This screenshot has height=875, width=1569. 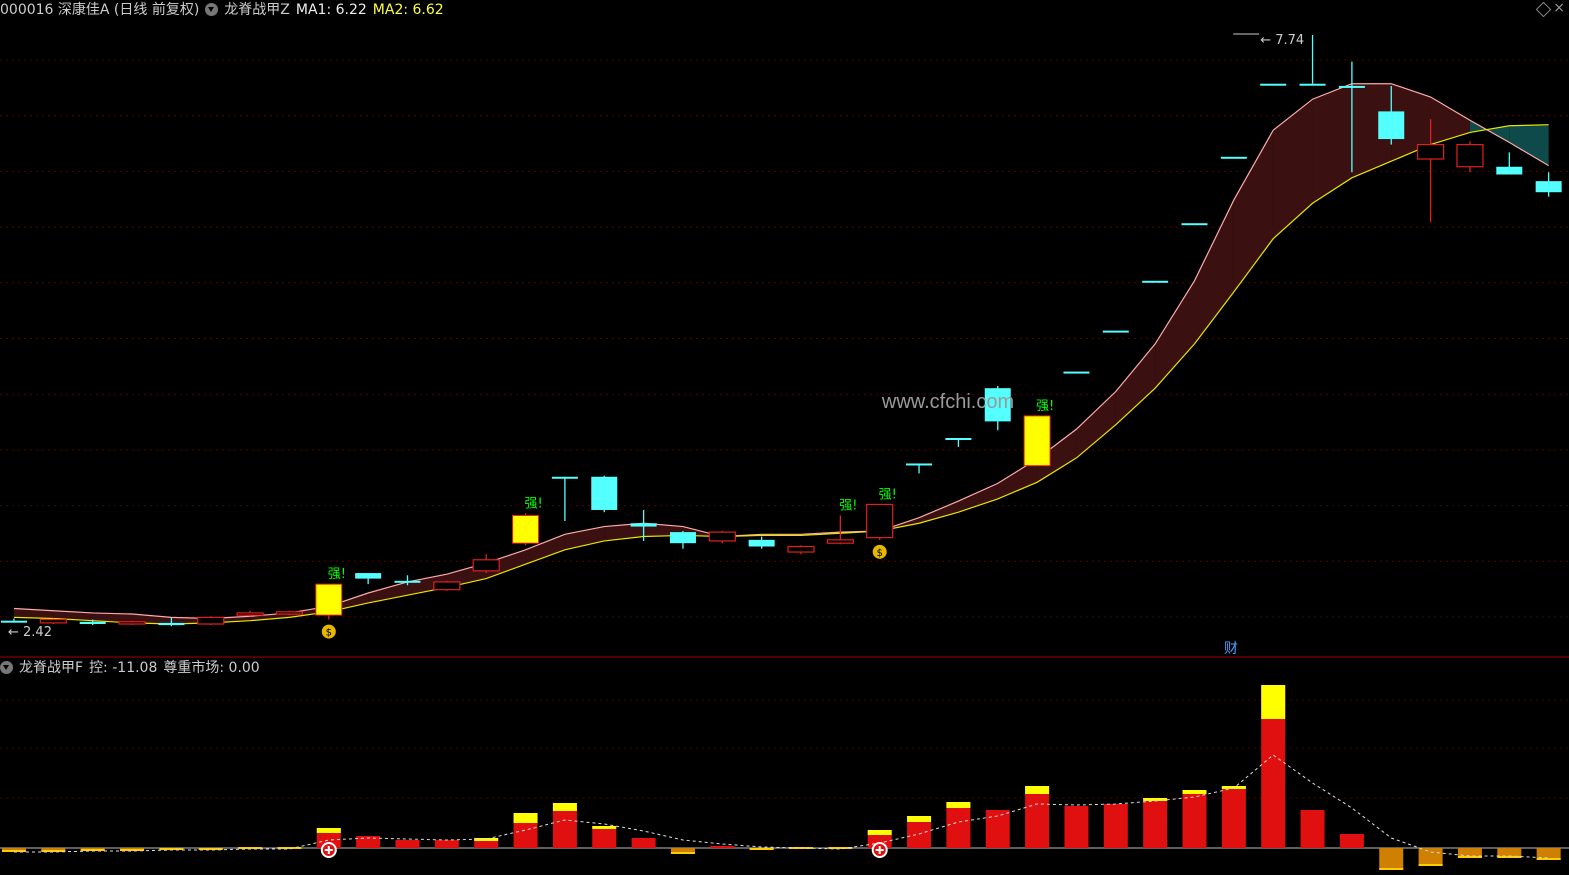 I want to click on close-icon: ×, so click(x=1559, y=8).